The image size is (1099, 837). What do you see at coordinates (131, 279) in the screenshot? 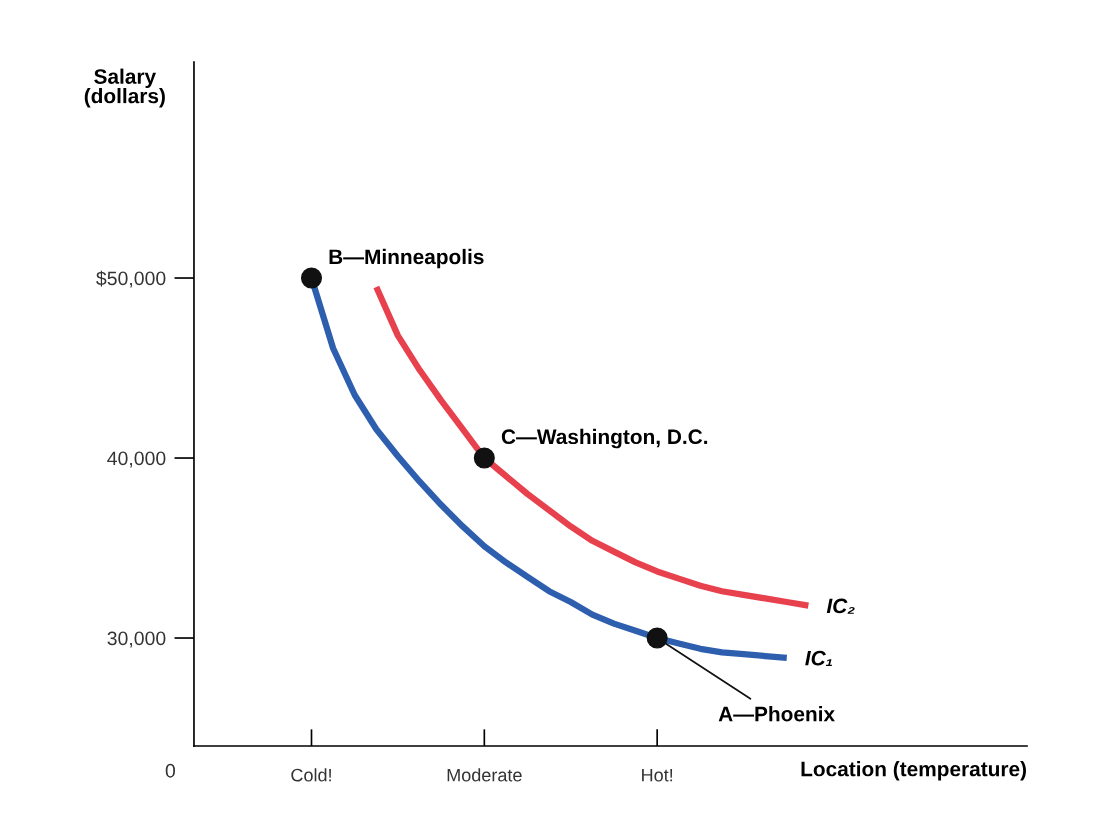
I see `y-tick-label: $50,000` at bounding box center [131, 279].